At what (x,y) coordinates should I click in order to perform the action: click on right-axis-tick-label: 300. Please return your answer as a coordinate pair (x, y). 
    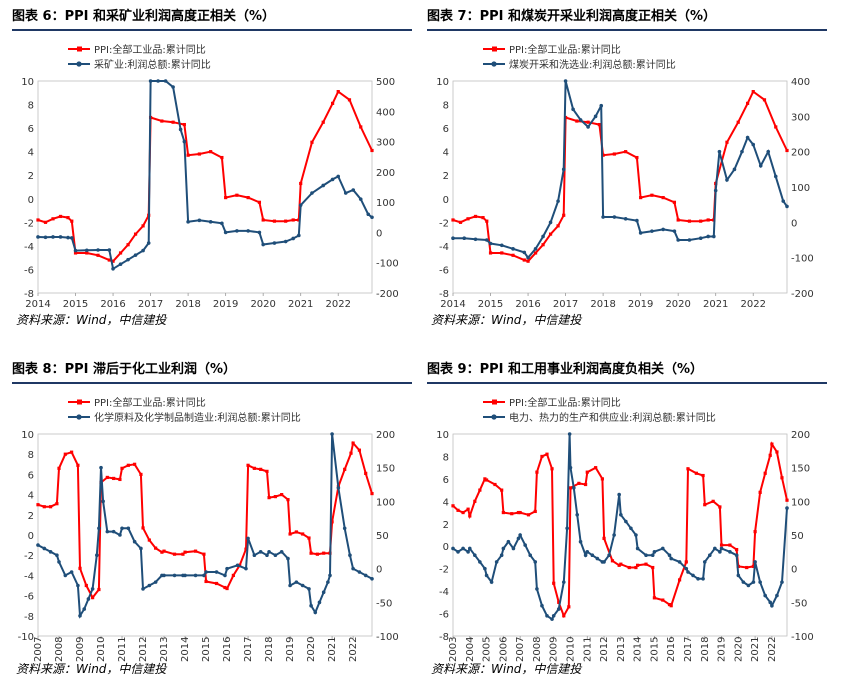
    Looking at the image, I should click on (800, 117).